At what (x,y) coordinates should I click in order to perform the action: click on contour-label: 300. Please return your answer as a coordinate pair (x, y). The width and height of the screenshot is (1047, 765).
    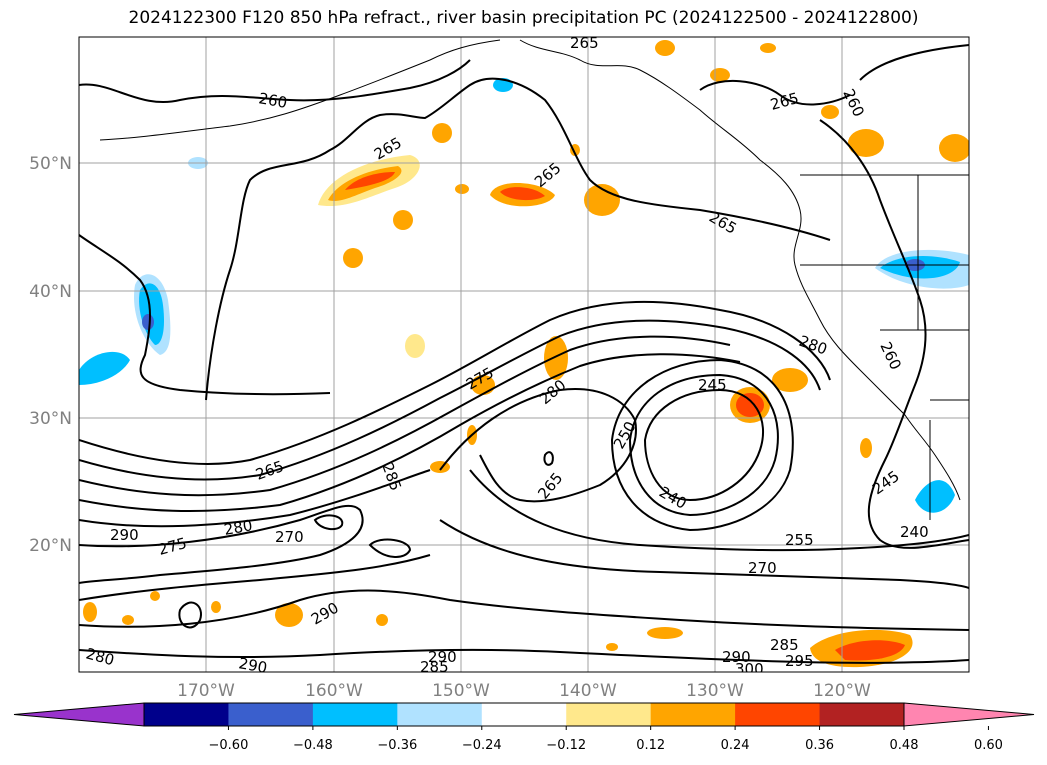
    Looking at the image, I should click on (749, 669).